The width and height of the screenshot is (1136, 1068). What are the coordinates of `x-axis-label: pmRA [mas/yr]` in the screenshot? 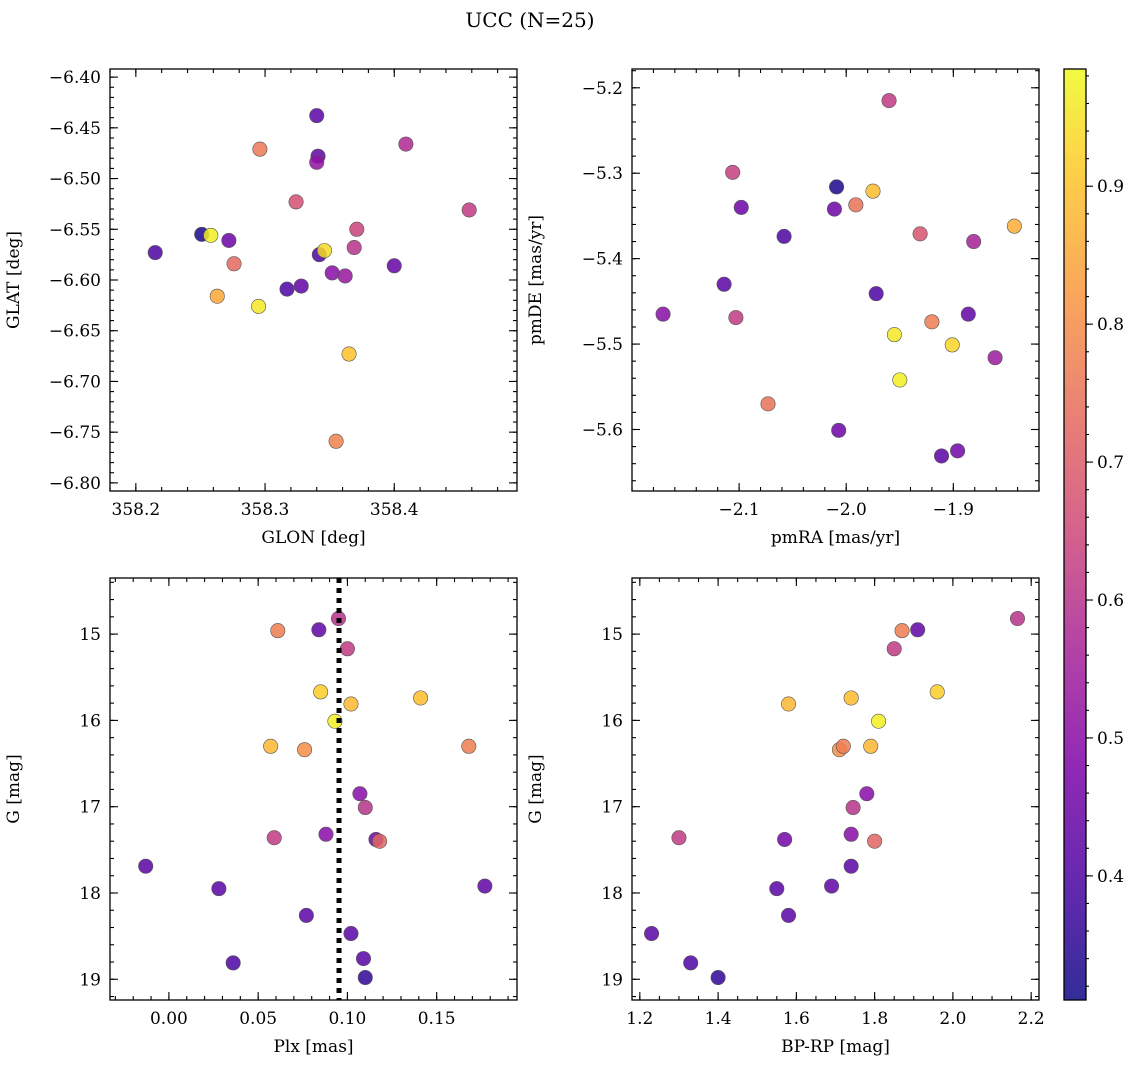 It's located at (835, 538).